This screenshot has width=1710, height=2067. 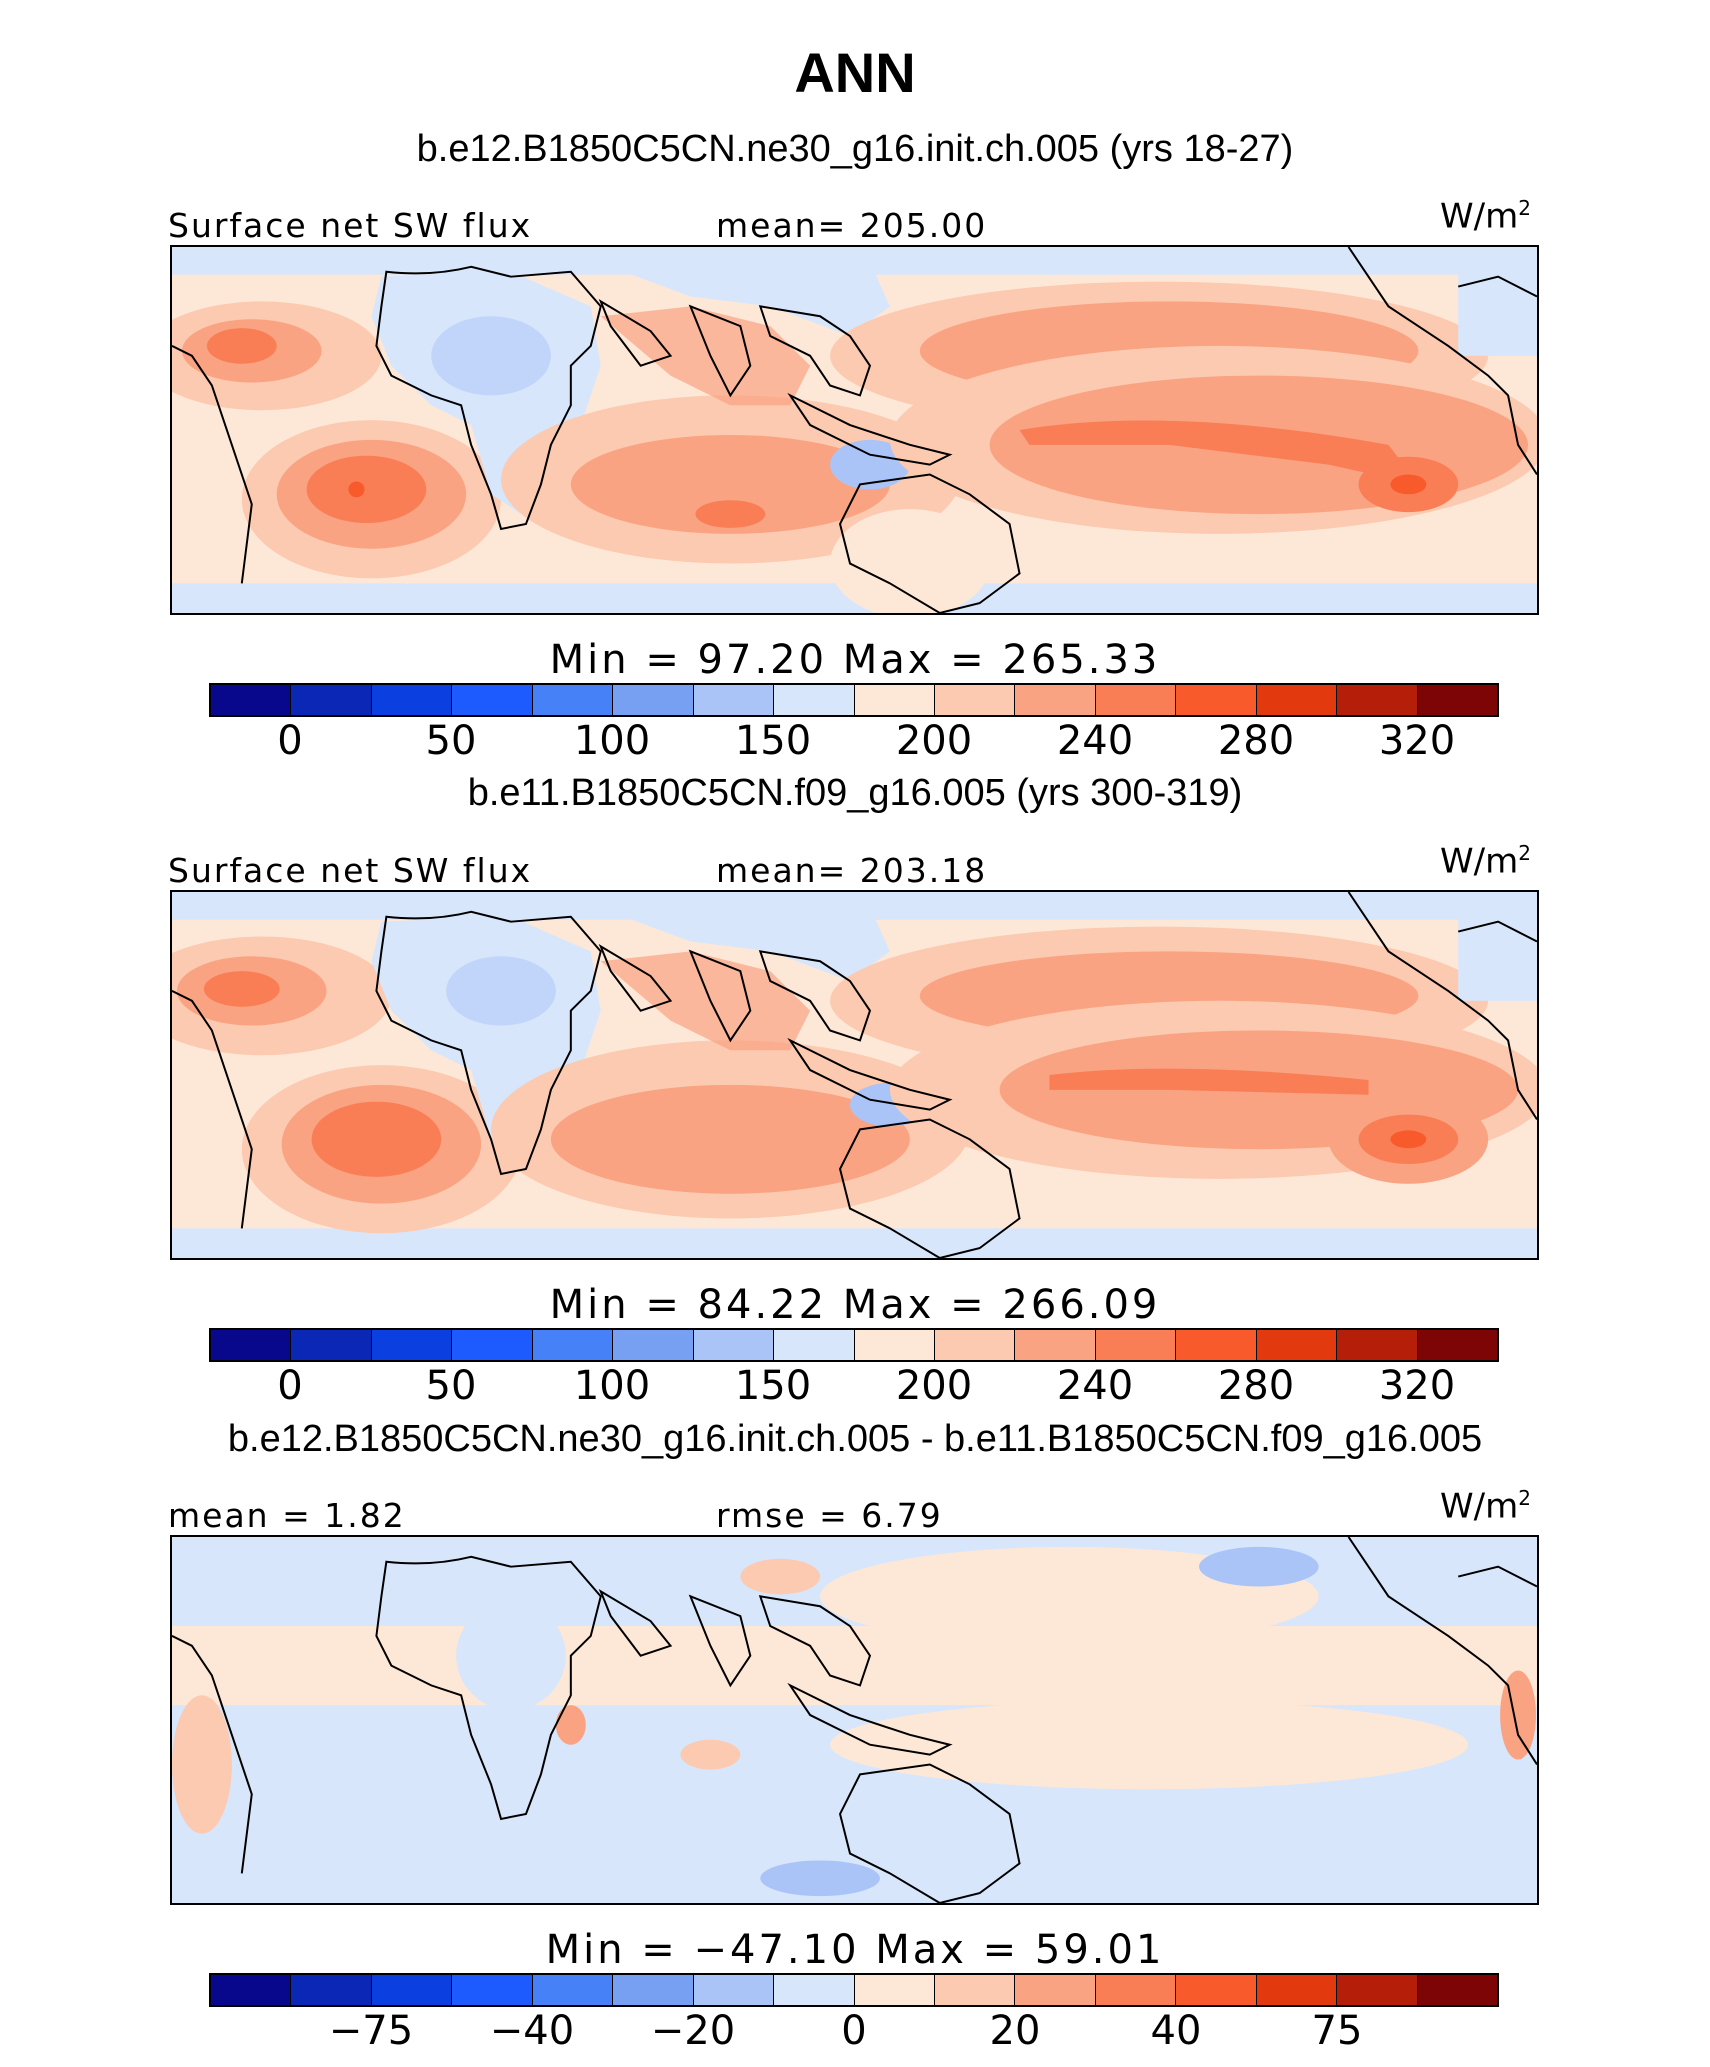 I want to click on panel2-tick: 200, so click(x=934, y=1386).